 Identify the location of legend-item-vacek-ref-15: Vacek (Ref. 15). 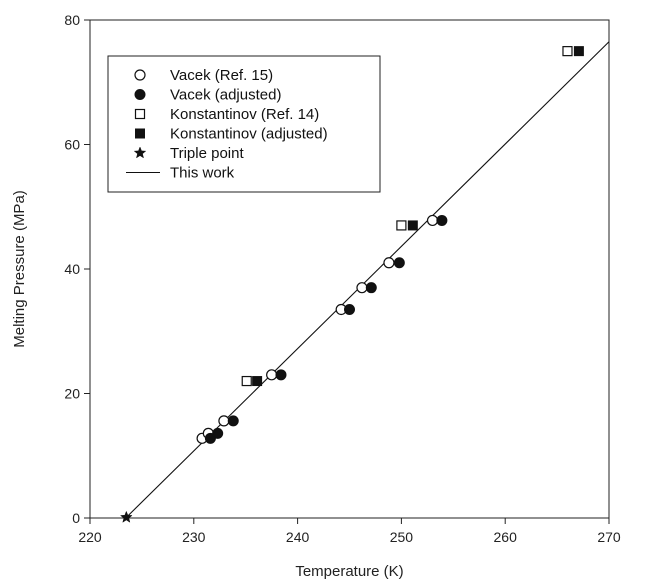
(203, 75).